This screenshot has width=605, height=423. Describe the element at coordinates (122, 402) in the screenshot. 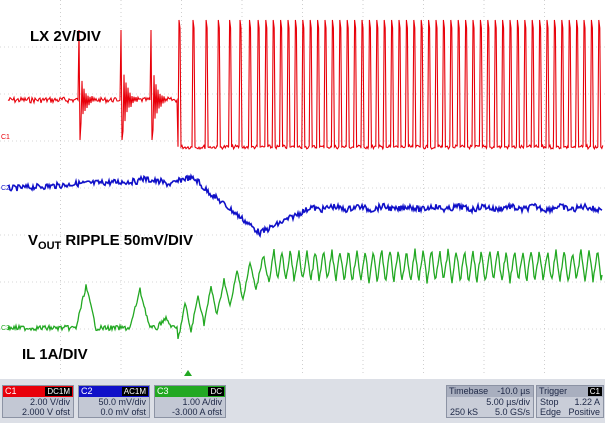

I see `ch2-scale: 50.0 mV/div` at that location.